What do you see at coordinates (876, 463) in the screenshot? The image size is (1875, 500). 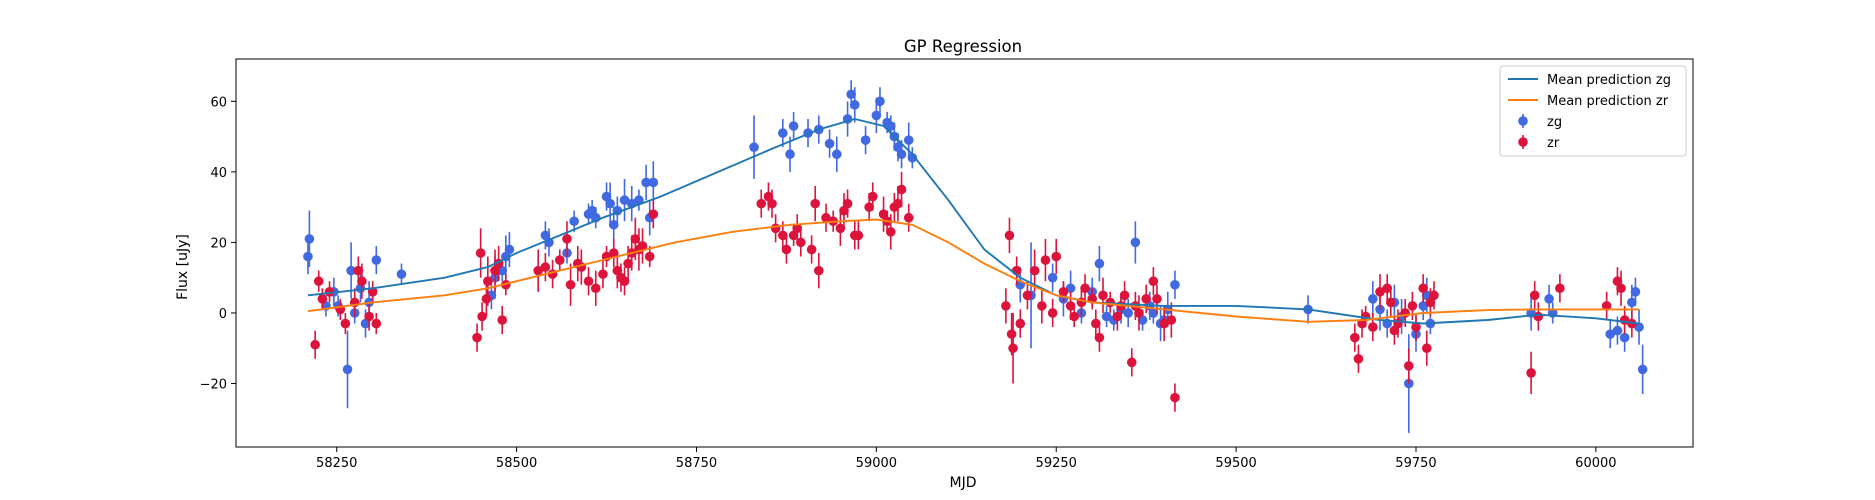 I see `x-tick-label: 59000` at bounding box center [876, 463].